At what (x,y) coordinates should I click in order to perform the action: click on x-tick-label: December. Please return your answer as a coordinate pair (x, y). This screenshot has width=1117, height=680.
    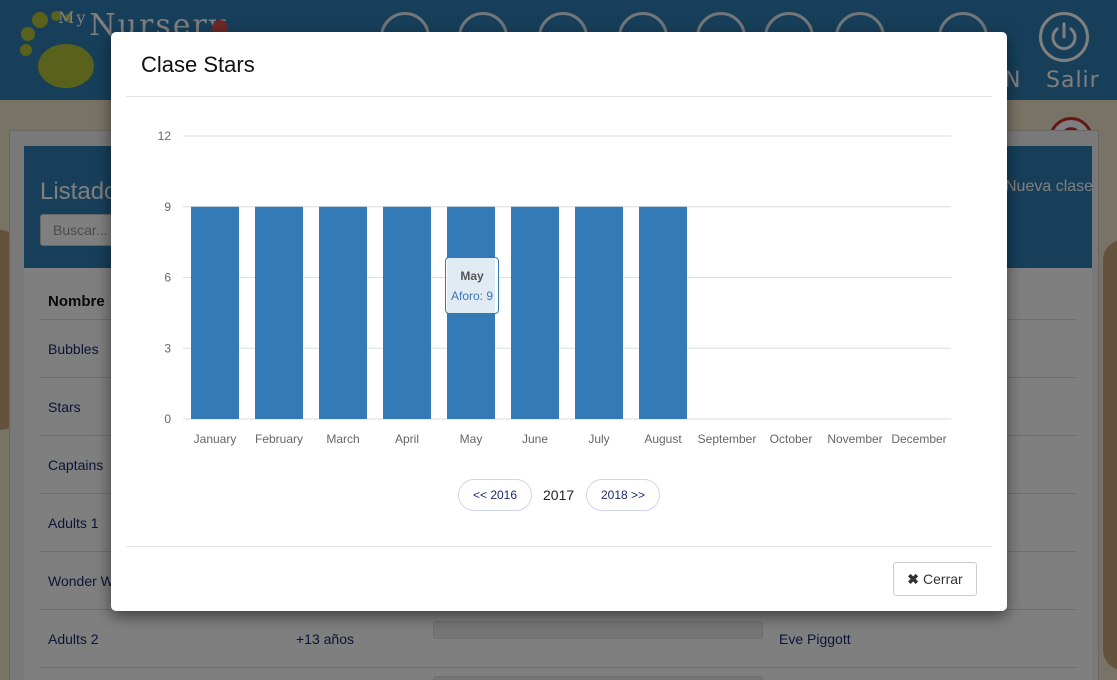
    Looking at the image, I should click on (918, 439).